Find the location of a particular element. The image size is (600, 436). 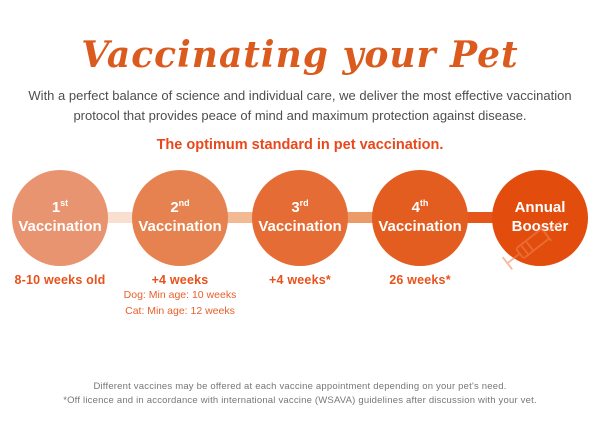

stage-label-cell: +4 weeks* is located at coordinates (300, 295).